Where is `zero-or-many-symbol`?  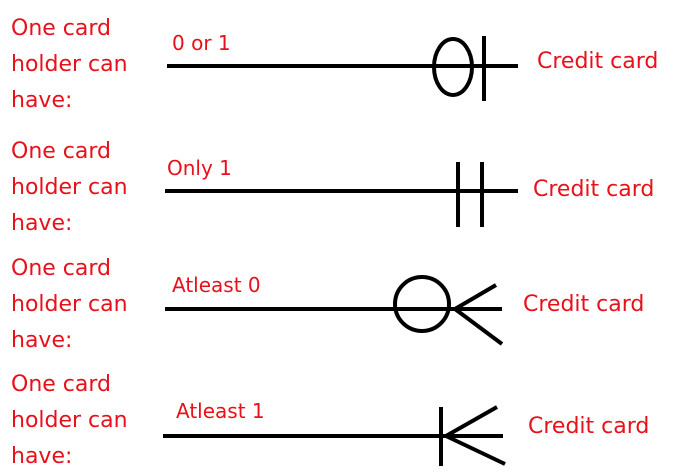
zero-or-many-symbol is located at coordinates (334, 310).